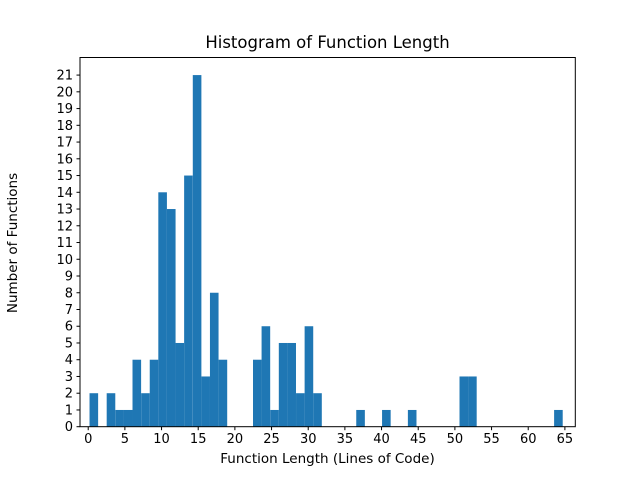  I want to click on chart-title: Histogram of Function Length, so click(327, 42).